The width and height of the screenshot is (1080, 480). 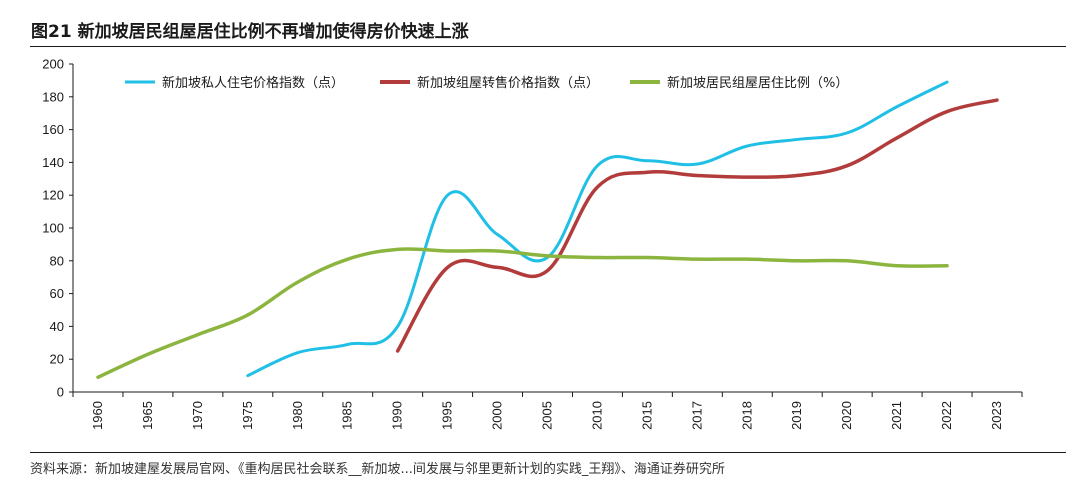 I want to click on x-tick-label: 2020, so click(x=846, y=415).